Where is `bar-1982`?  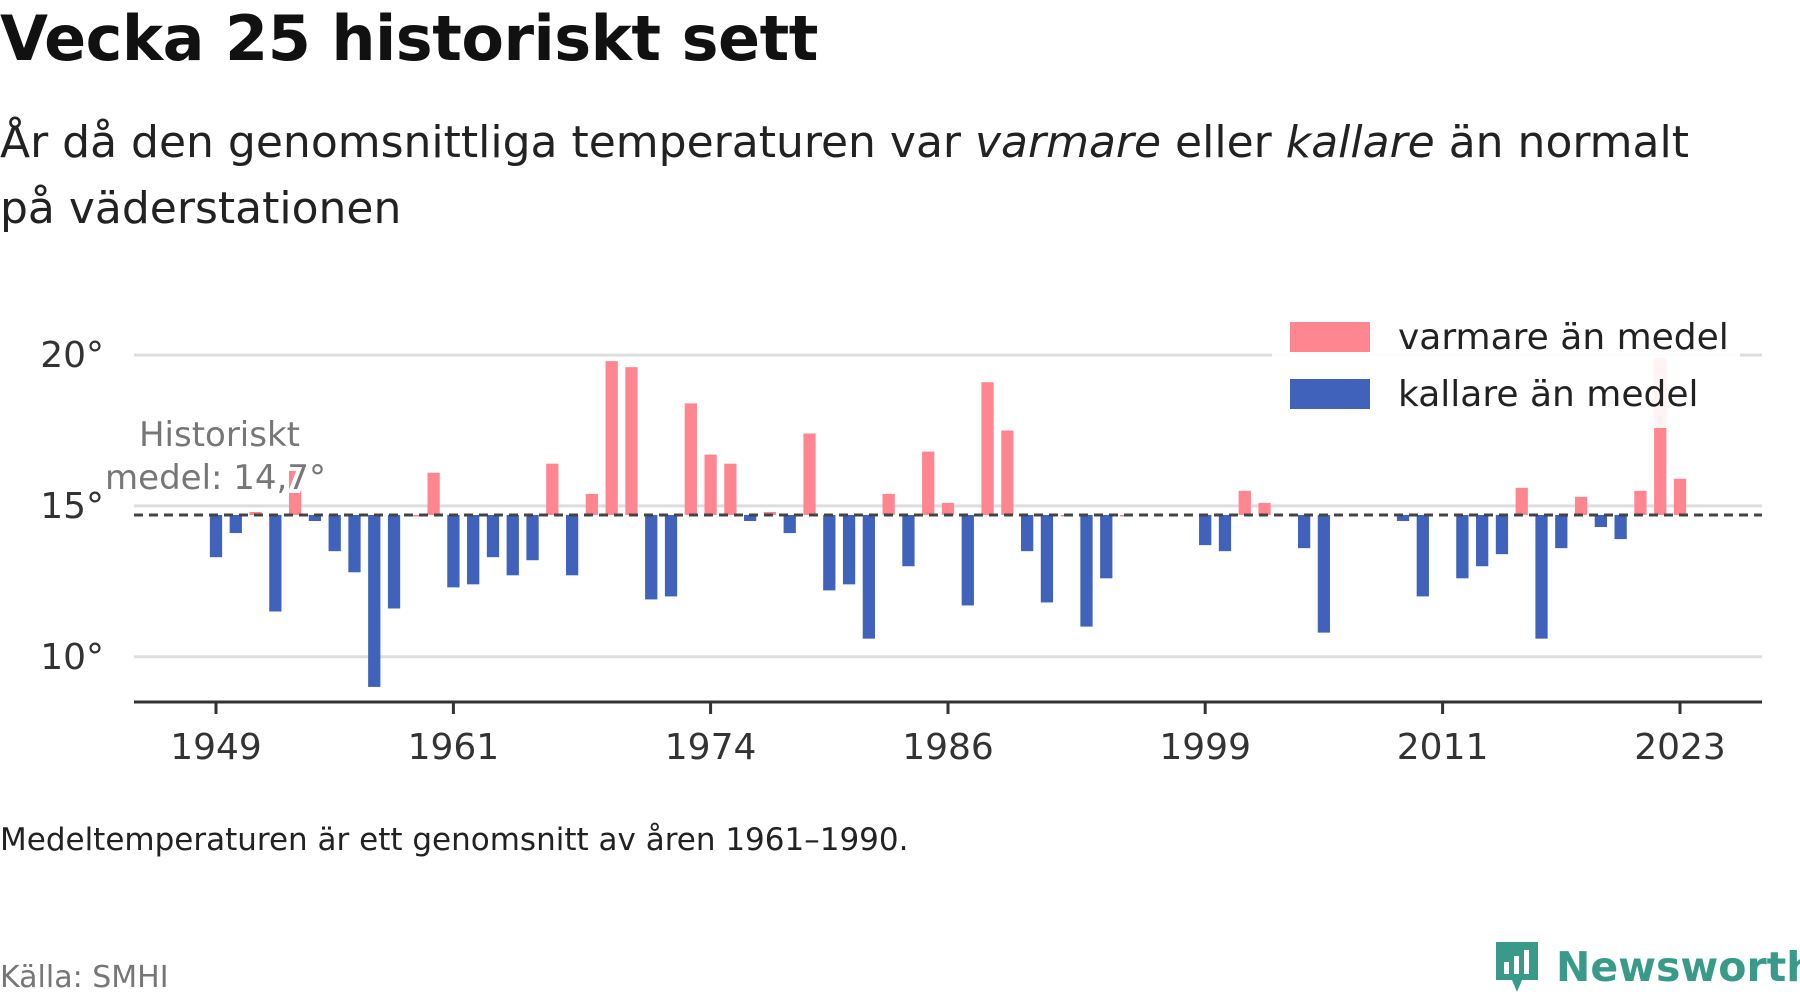
bar-1982 is located at coordinates (868, 576).